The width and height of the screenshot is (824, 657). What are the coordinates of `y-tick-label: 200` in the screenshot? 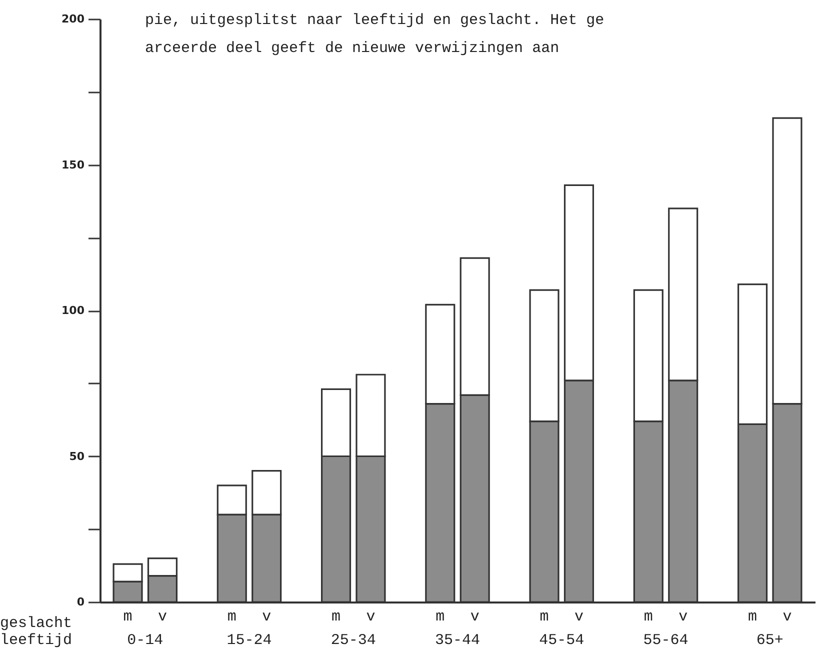 It's located at (73, 19).